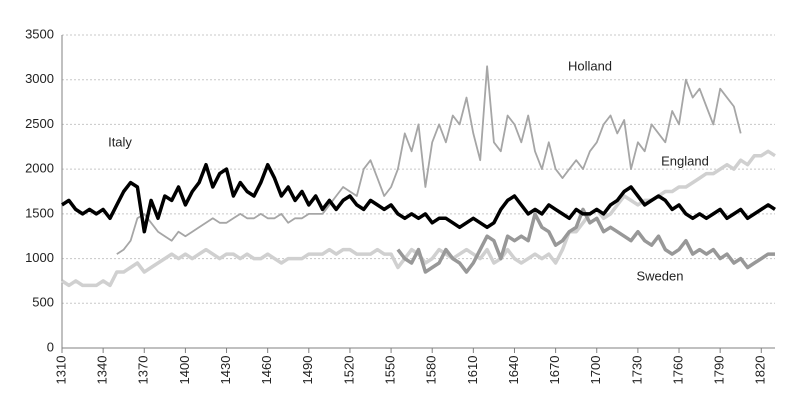 Image resolution: width=800 pixels, height=401 pixels. Describe the element at coordinates (39, 257) in the screenshot. I see `y-tick-label: 1000` at that location.